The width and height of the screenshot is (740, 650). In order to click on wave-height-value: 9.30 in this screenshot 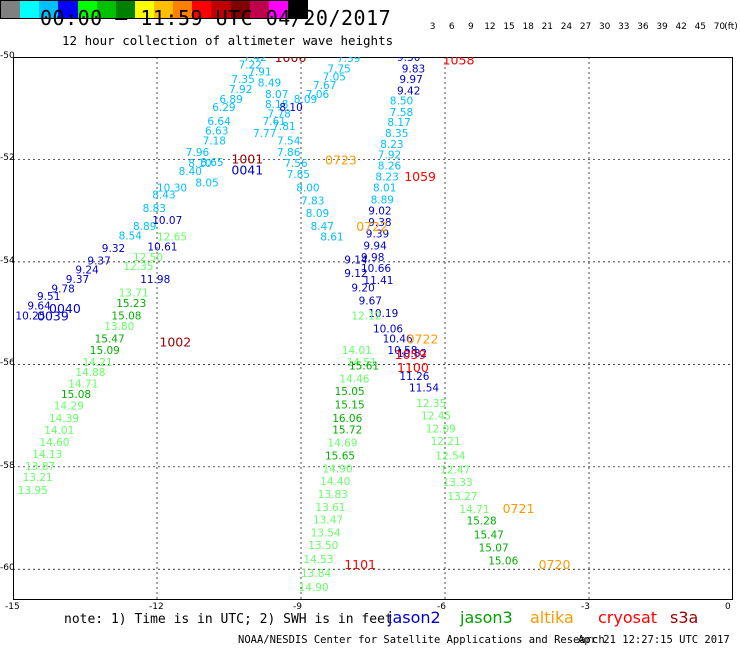, I will do `click(408, 60)`.